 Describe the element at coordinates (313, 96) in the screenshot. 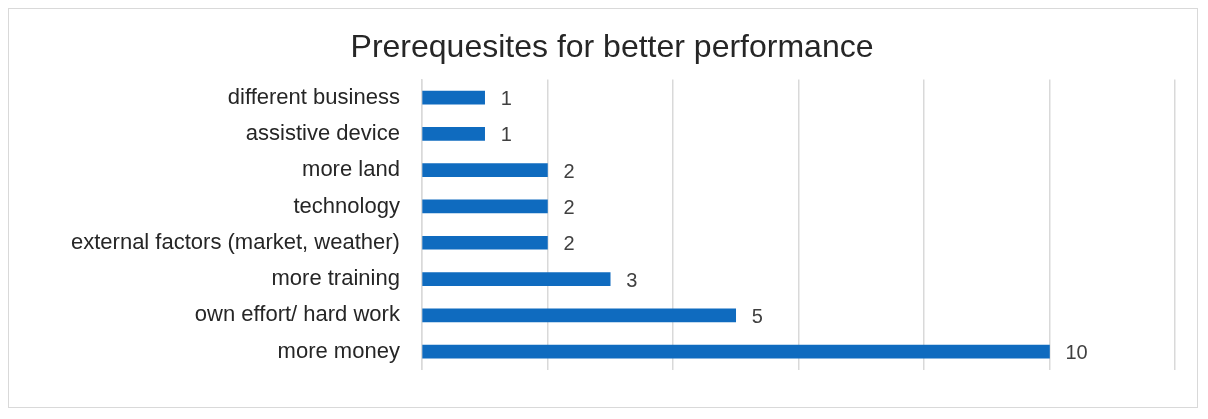

I see `y-tick-label: different business` at that location.